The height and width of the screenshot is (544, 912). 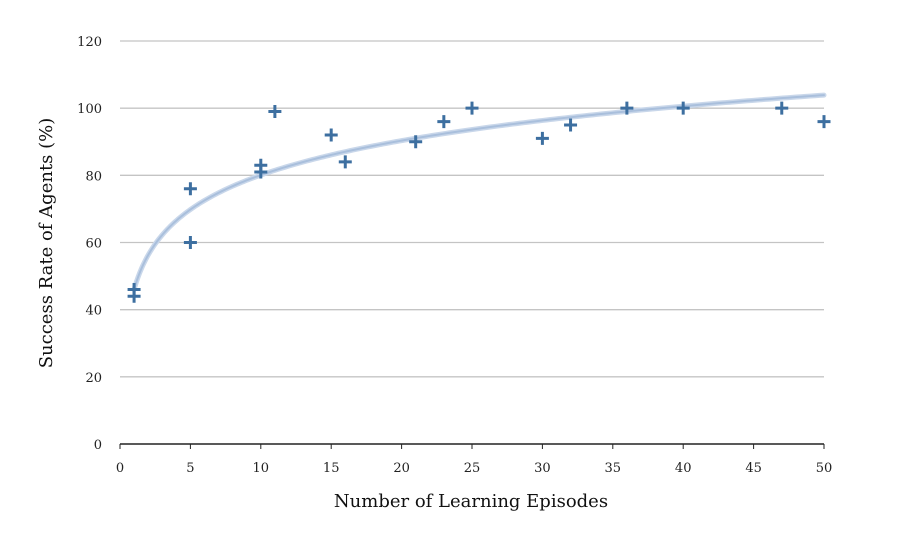 I want to click on x-tick-label: 50, so click(x=824, y=468).